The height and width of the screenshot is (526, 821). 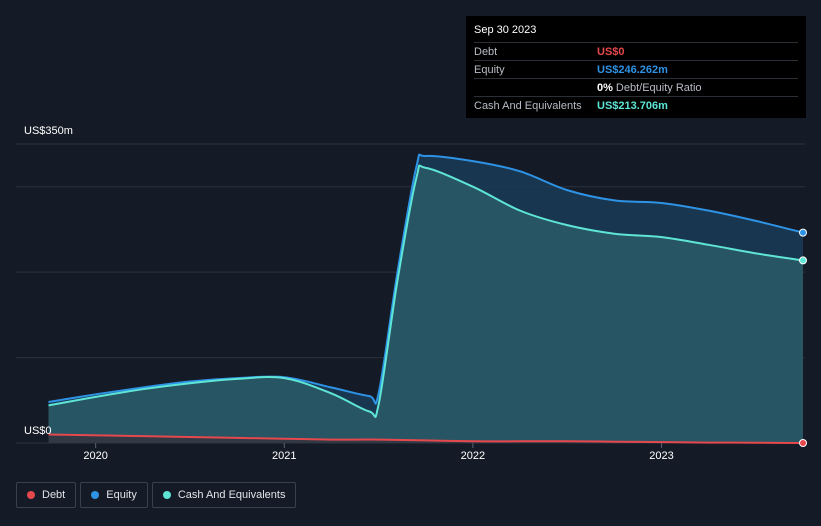 What do you see at coordinates (38, 431) in the screenshot?
I see `y-tick-label-bottom: US$0` at bounding box center [38, 431].